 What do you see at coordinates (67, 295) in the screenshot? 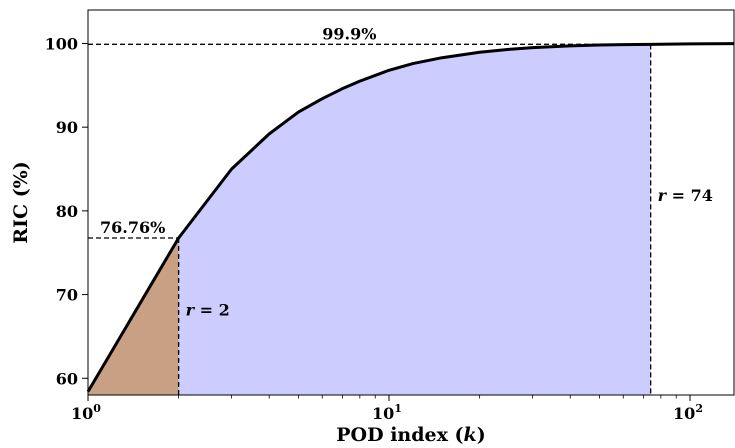
I see `y-tick-label: 70` at bounding box center [67, 295].